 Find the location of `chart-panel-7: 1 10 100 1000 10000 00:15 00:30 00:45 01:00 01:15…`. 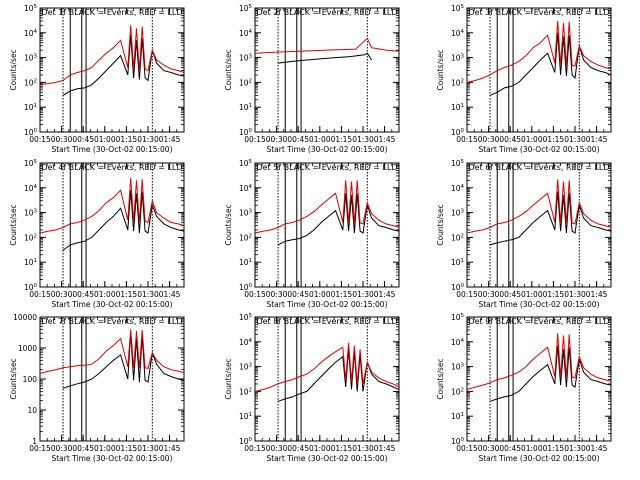

chart-panel-7: 1 10 100 1000 10000 00:15 00:30 00:45 01:00 01:15… is located at coordinates (97, 388).